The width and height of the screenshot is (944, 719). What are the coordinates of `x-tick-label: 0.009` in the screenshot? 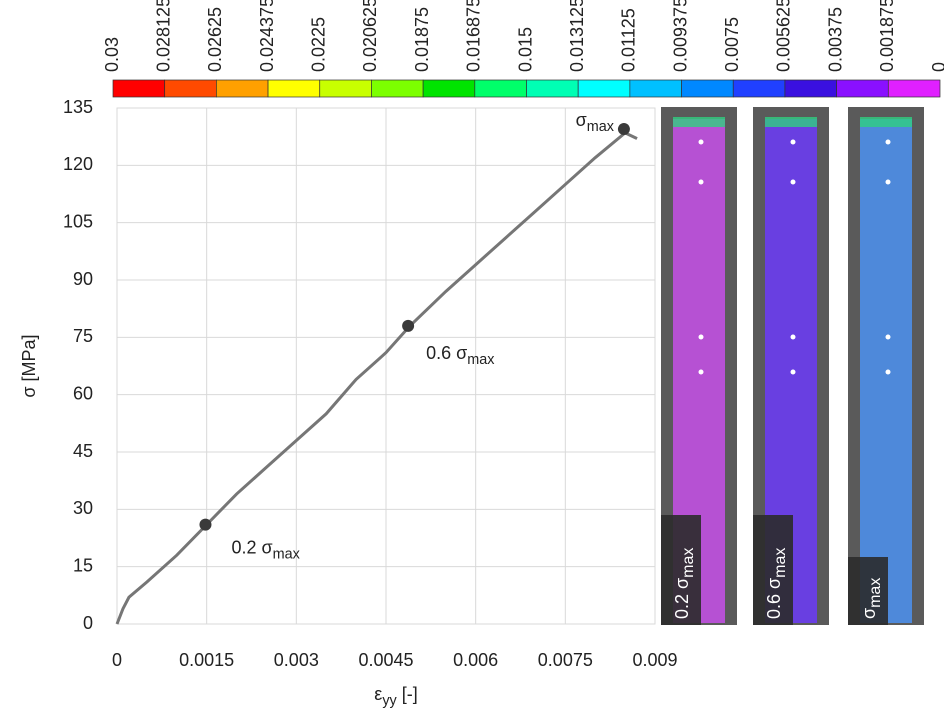 It's located at (654, 660).